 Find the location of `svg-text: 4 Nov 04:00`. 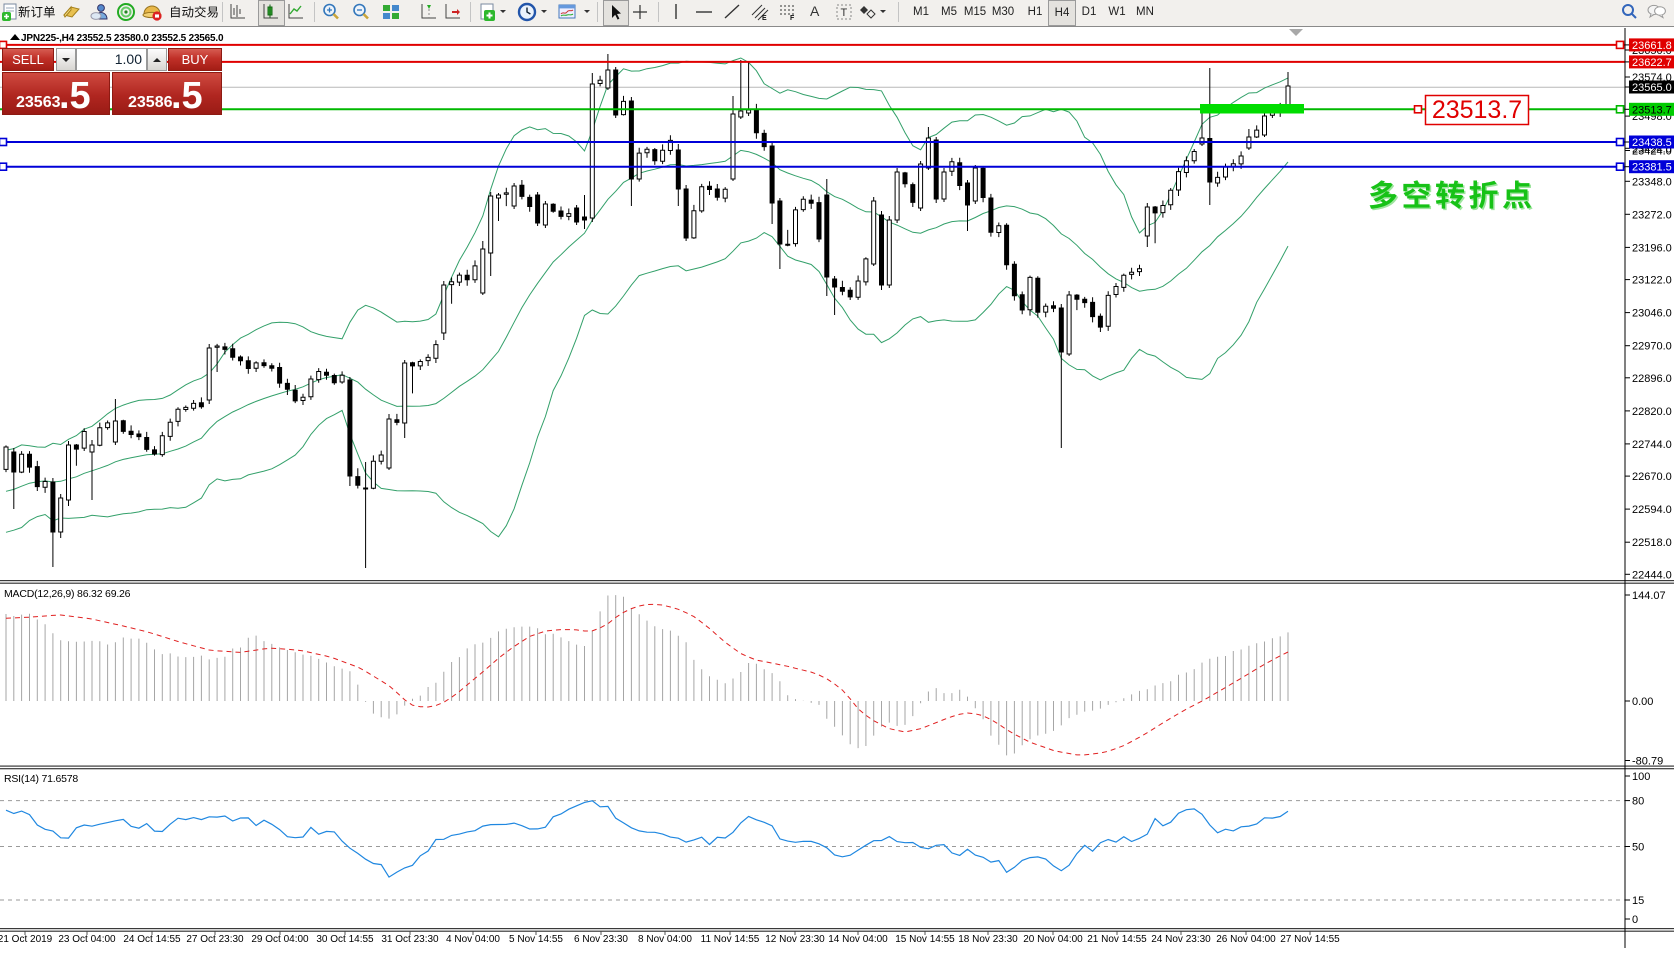

svg-text: 4 Nov 04:00 is located at coordinates (473, 939).